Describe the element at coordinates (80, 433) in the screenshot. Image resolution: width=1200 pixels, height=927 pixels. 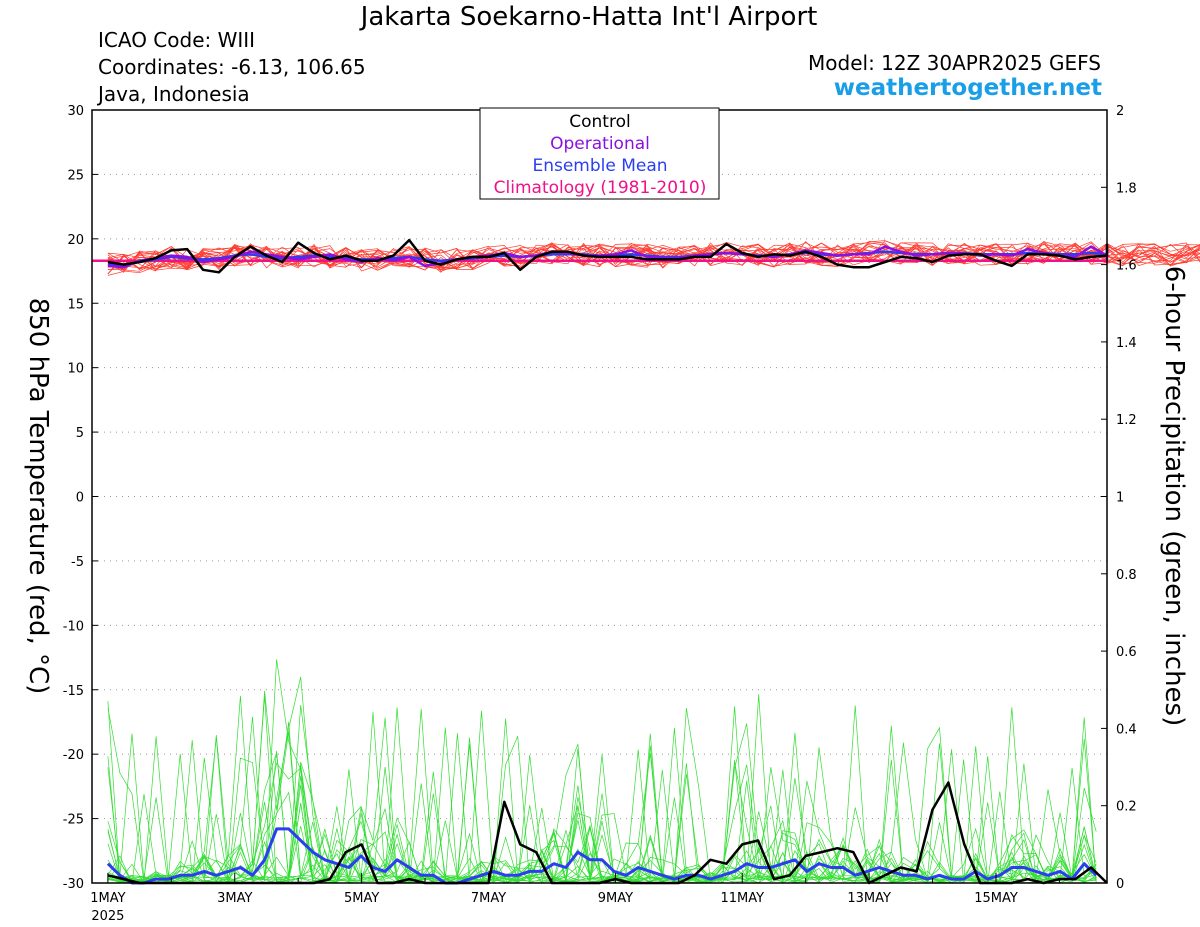
I see `y-tick-label: 5` at that location.